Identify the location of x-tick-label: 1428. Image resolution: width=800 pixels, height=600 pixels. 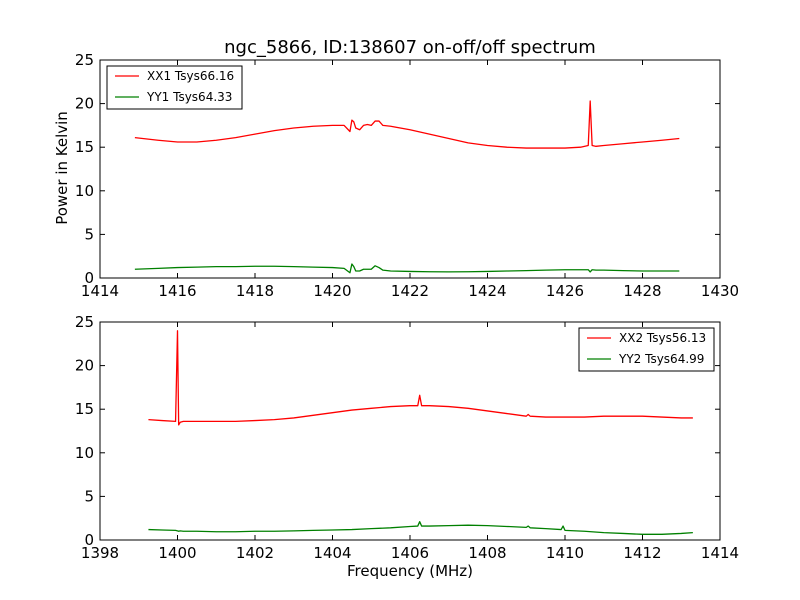
(642, 291).